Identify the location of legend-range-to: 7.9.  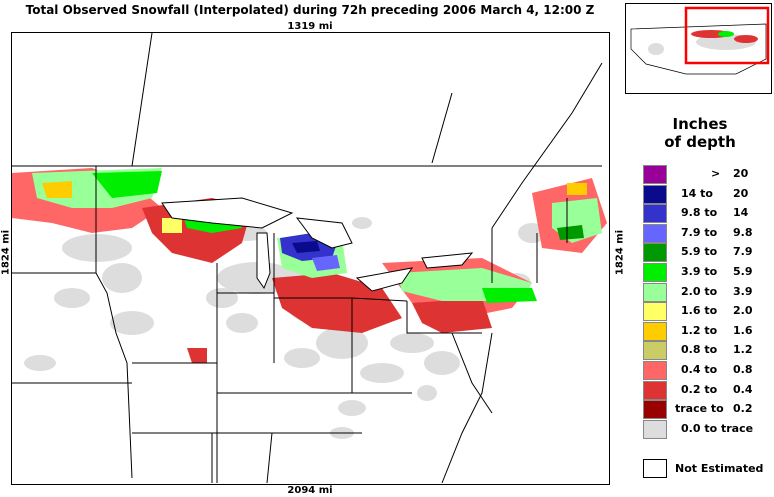
(743, 252).